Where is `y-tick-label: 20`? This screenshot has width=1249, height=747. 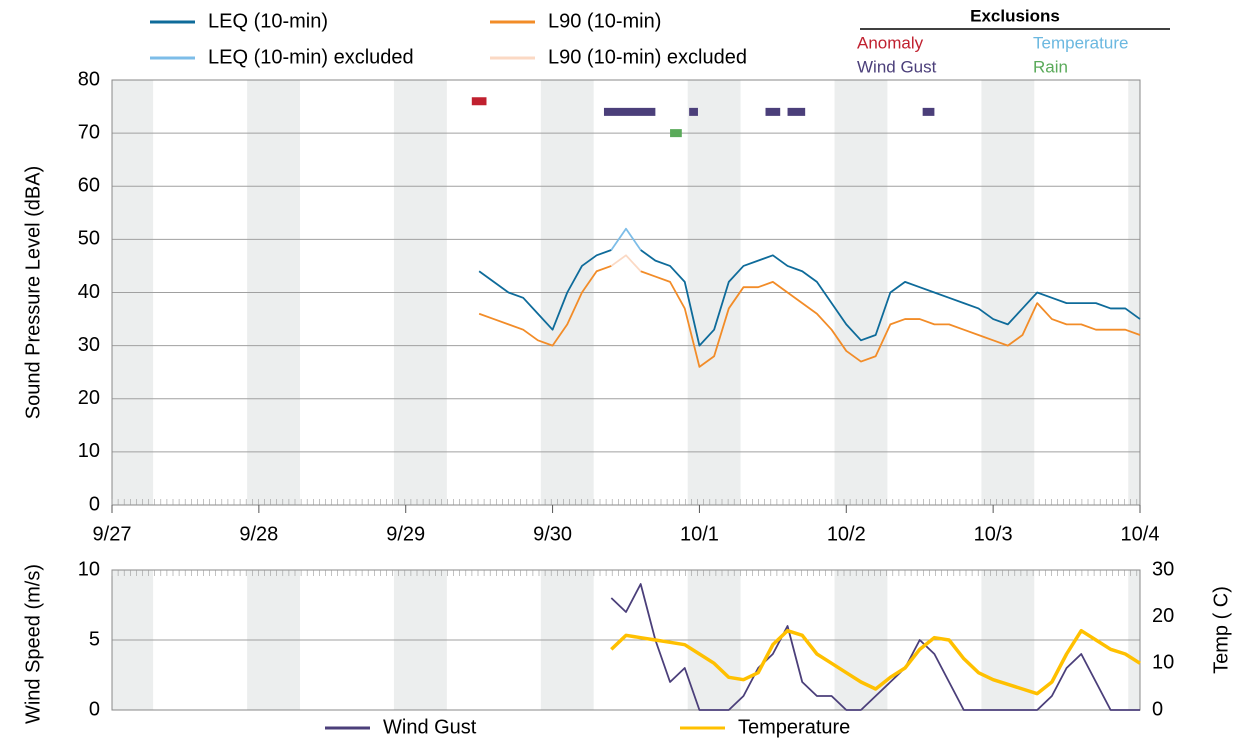 y-tick-label: 20 is located at coordinates (89, 398).